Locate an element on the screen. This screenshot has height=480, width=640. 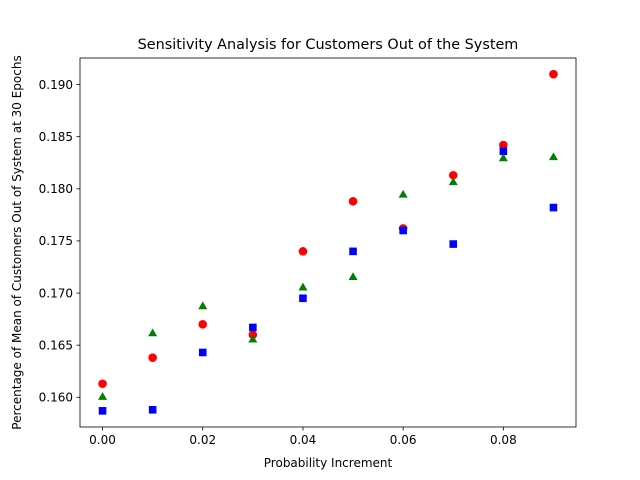
y-tick-label: 0.170 is located at coordinates (56, 293).